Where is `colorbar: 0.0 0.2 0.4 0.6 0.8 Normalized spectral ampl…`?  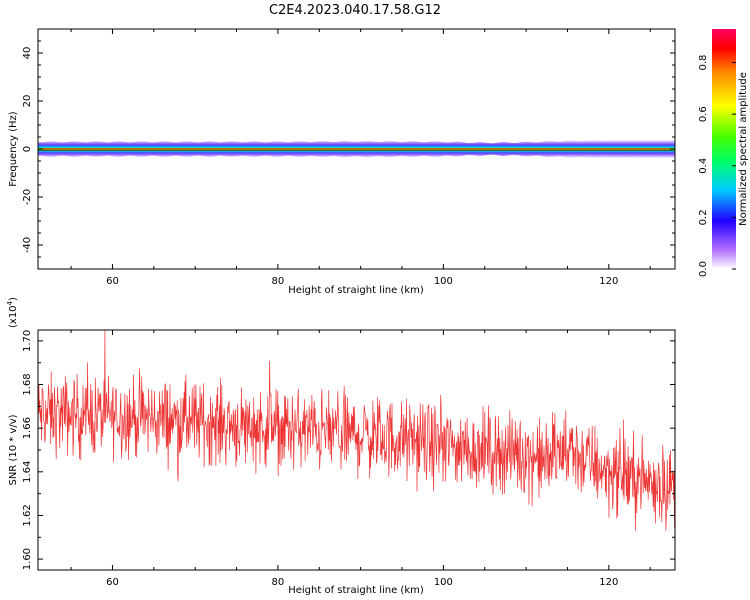
colorbar: 0.0 0.2 0.4 0.6 0.8 Normalized spectral ampl… is located at coordinates (723, 153).